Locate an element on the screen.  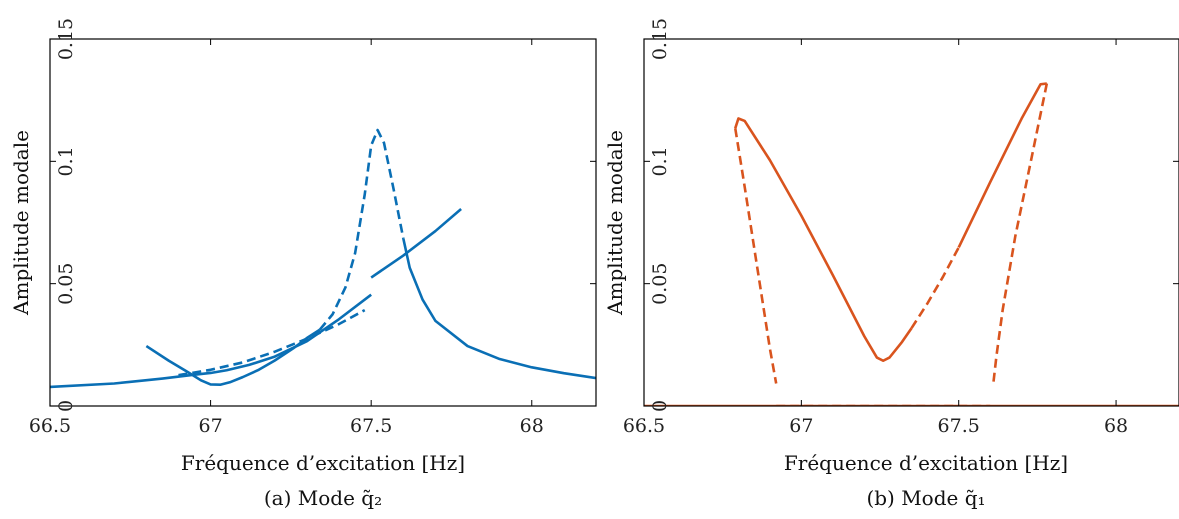
series-line-7-dashed is located at coordinates (1020, 233).